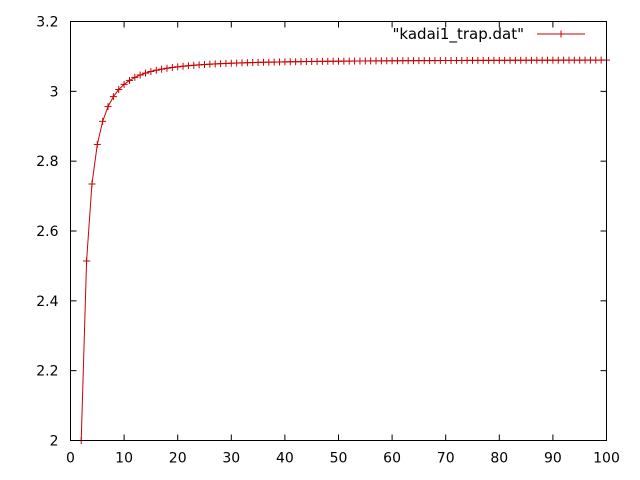 This screenshot has height=480, width=640. Describe the element at coordinates (499, 459) in the screenshot. I see `x-tick-label: 80` at that location.